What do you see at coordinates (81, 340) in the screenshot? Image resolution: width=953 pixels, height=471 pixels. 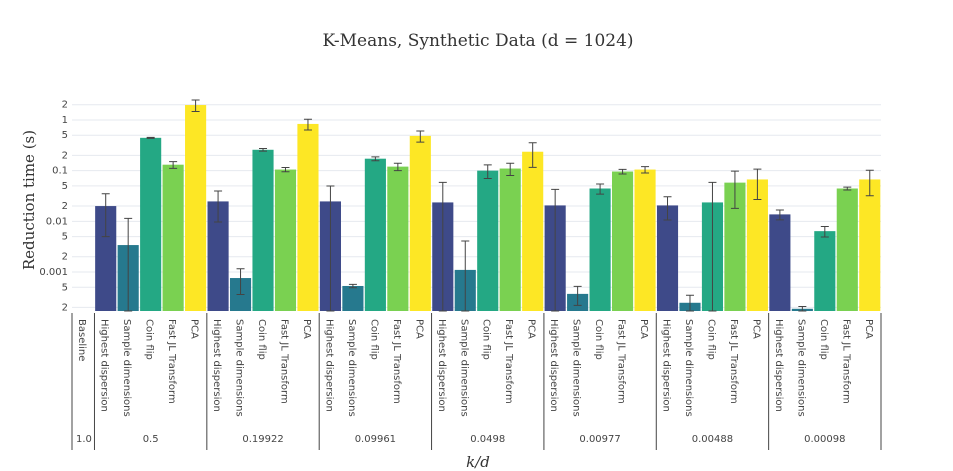 I see `x-tick-label: Baseline` at bounding box center [81, 340].